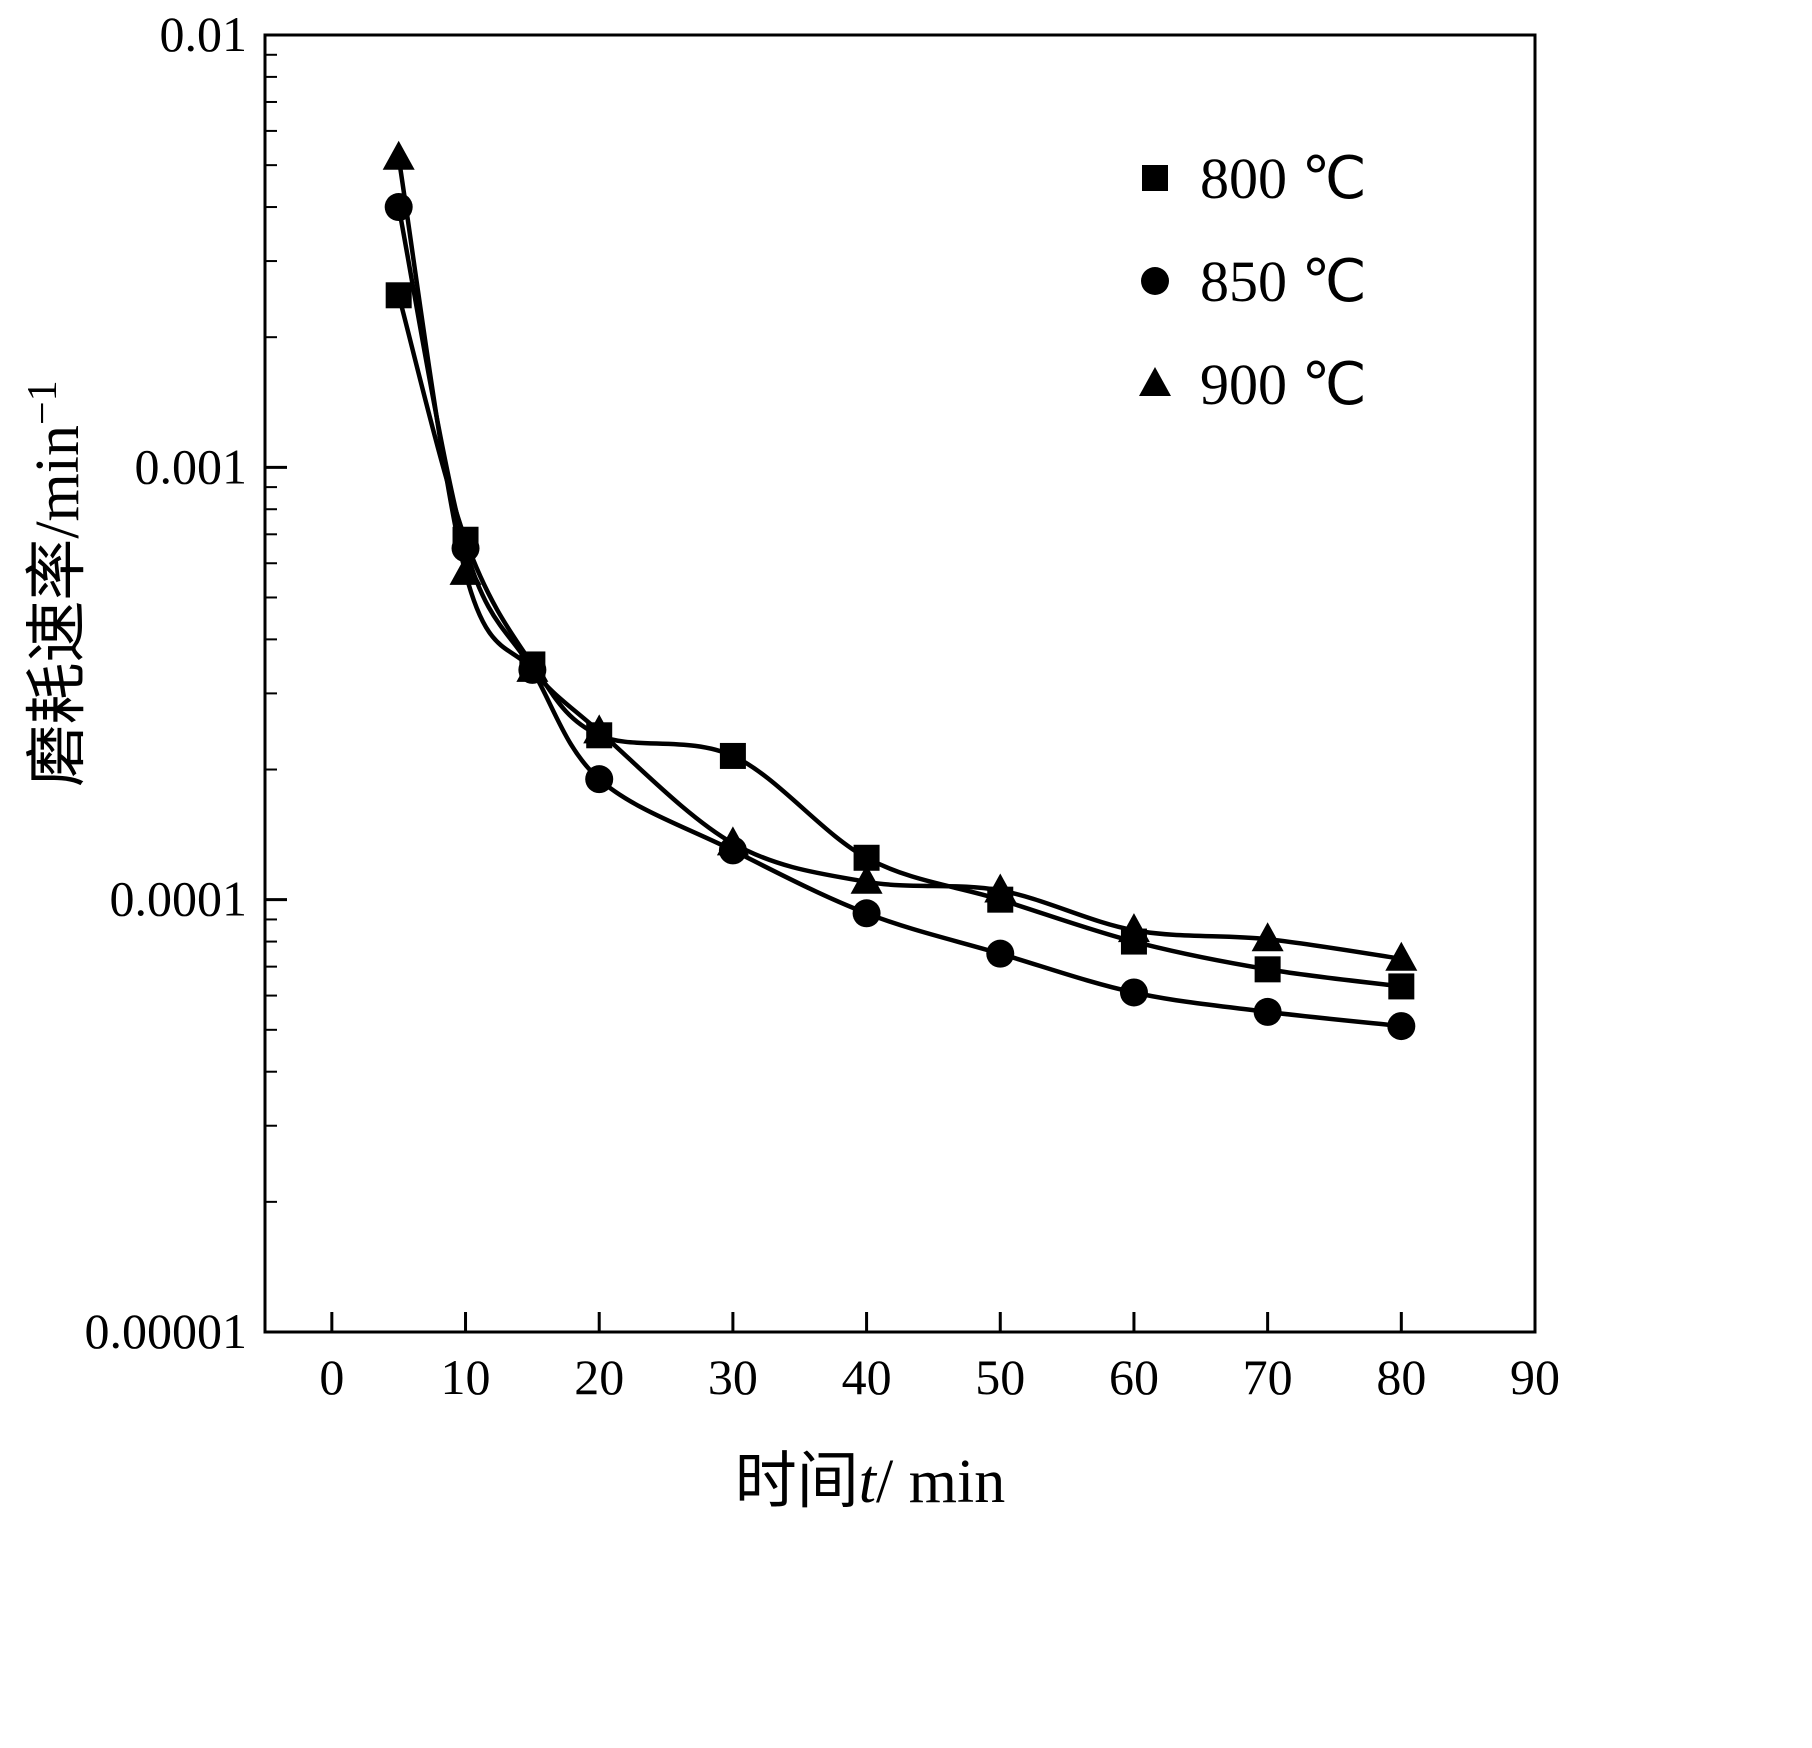 This screenshot has height=1748, width=1812. What do you see at coordinates (204, 34) in the screenshot?
I see `y-tick-label: 0.01` at bounding box center [204, 34].